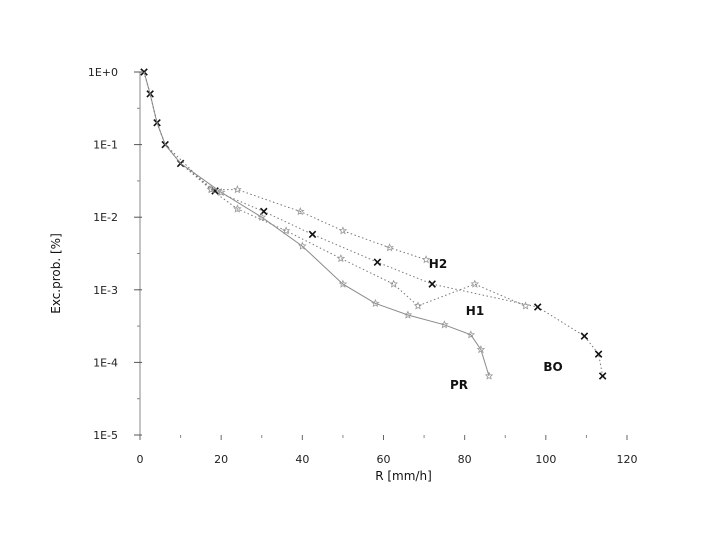 The width and height of the screenshot is (720, 540). I want to click on y-tick-label: 1E-5, so click(105, 435).